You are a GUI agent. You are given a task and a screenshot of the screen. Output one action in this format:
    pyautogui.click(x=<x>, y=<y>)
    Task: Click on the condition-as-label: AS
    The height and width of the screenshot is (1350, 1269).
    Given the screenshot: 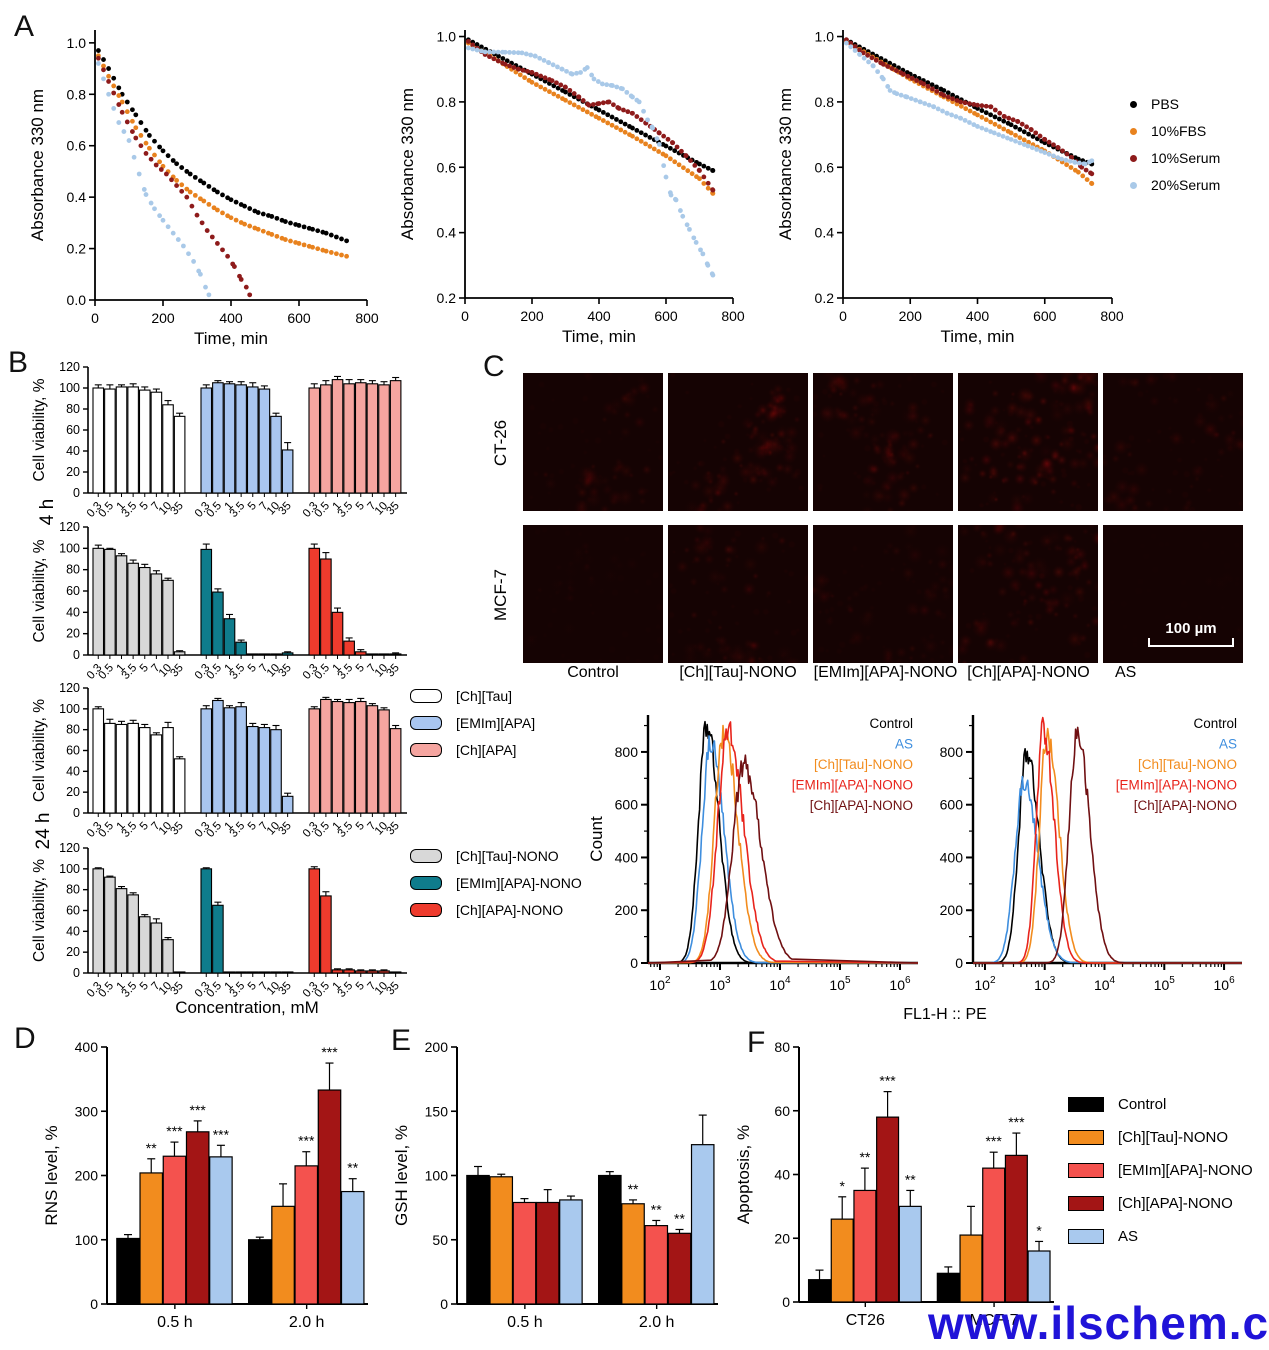 What is the action you would take?
    pyautogui.click(x=1126, y=672)
    